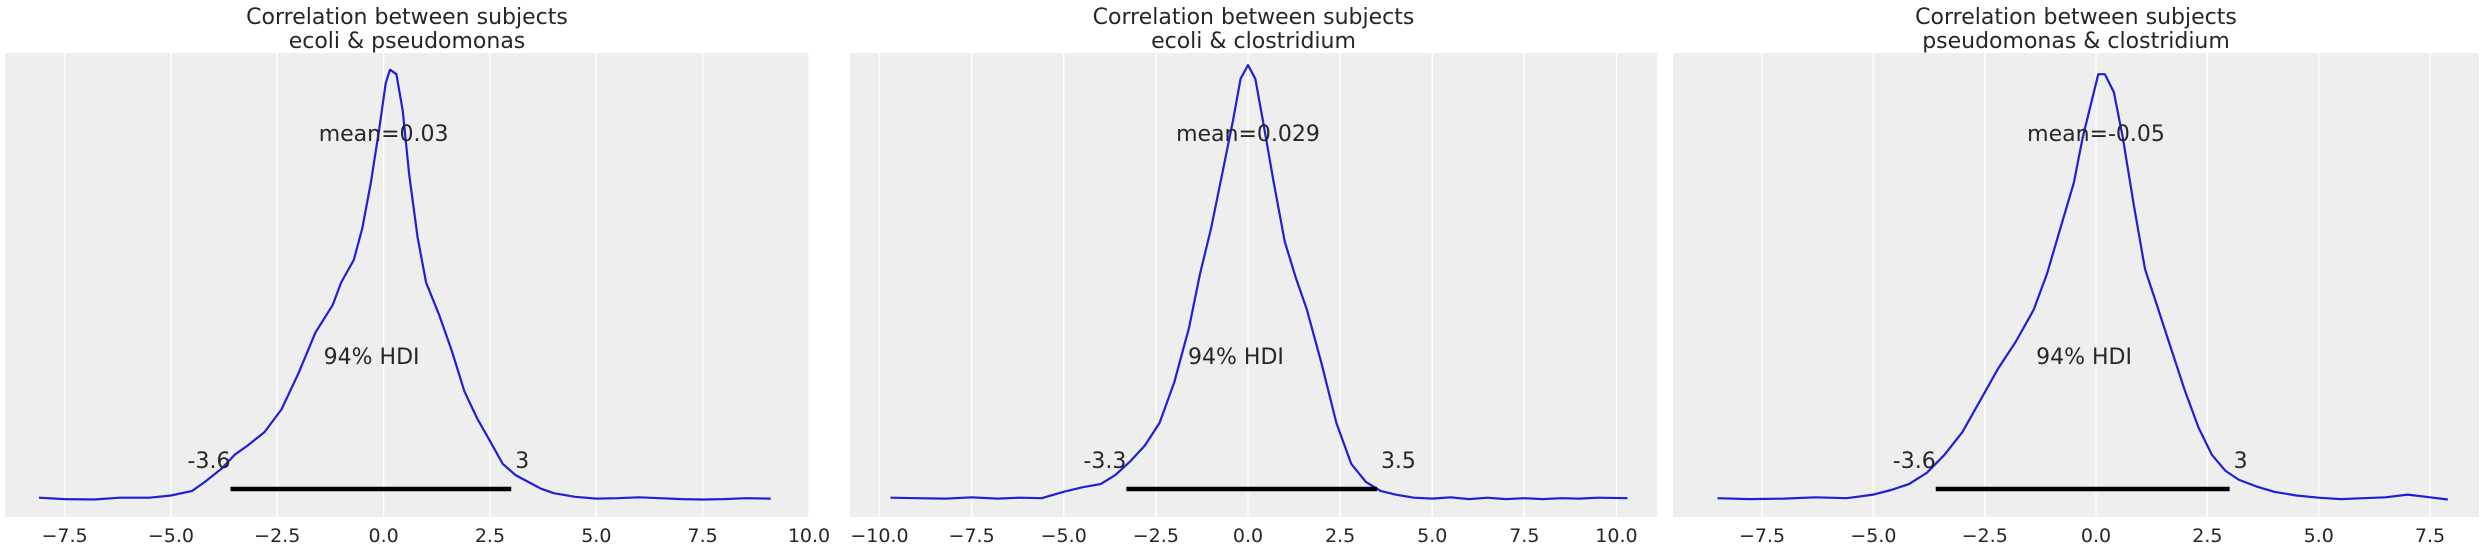 Image resolution: width=2484 pixels, height=552 pixels. Describe the element at coordinates (2076, 41) in the screenshot. I see `chart-title-line-2: pseudomonas & clostridium` at that location.